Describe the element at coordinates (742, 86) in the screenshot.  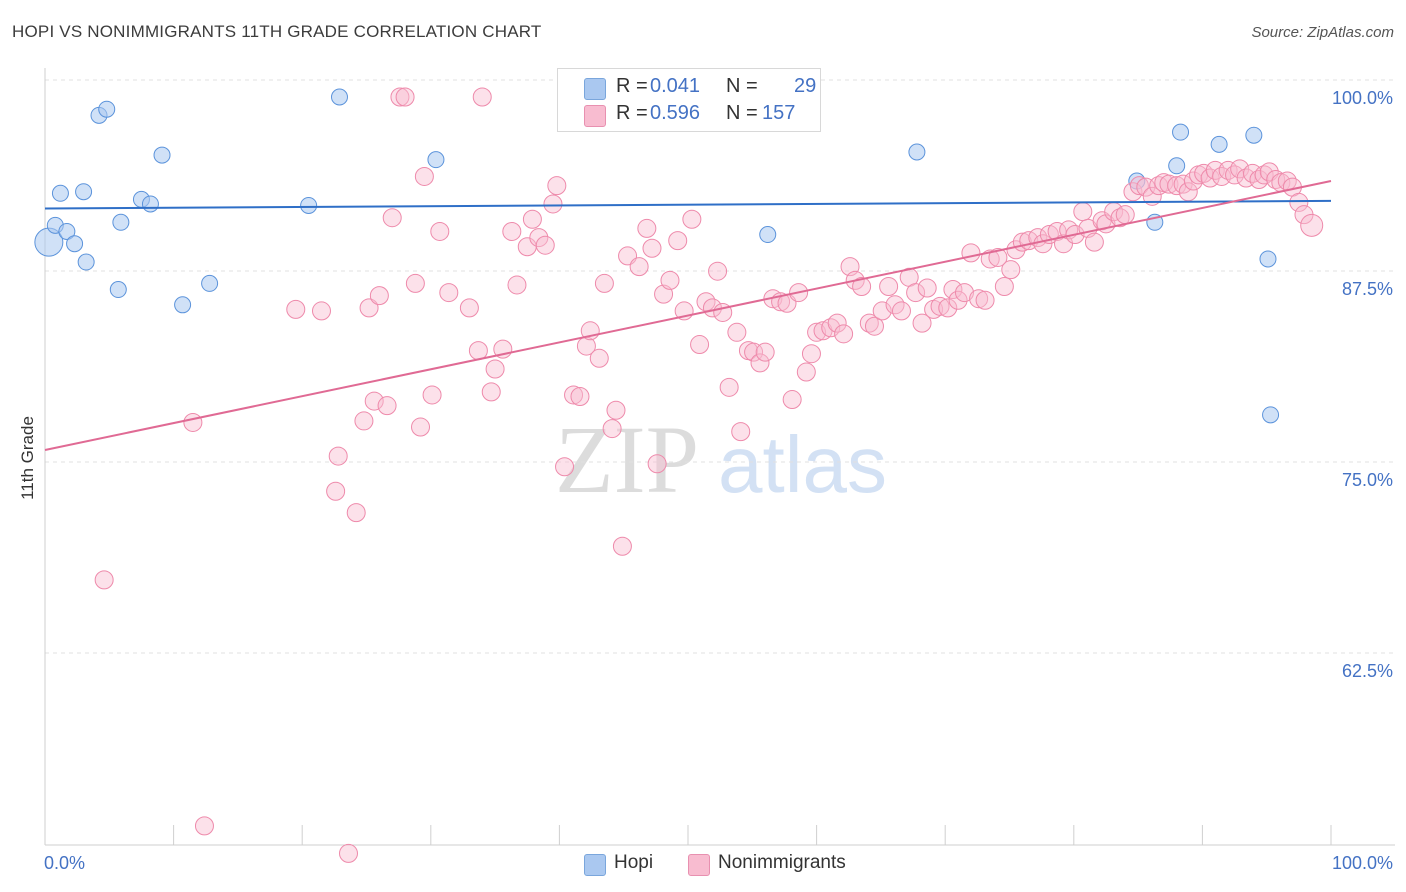
I see `n-label: N =` at that location.